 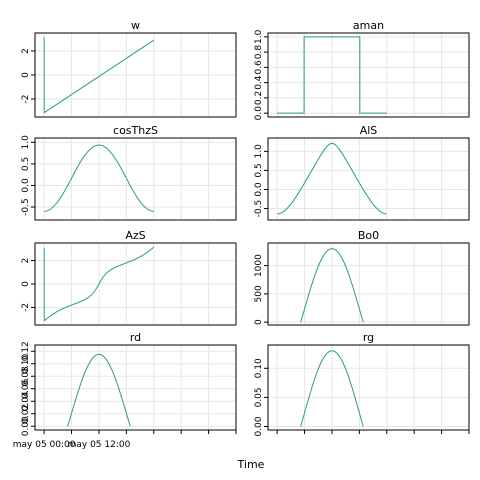 What do you see at coordinates (135, 337) in the screenshot?
I see `panel-title: rd` at bounding box center [135, 337].